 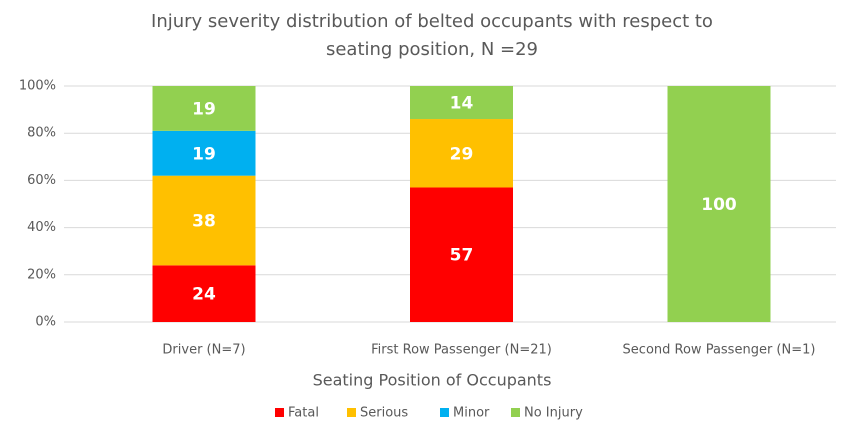 I want to click on y-tick-label: 60%, so click(x=41, y=180).